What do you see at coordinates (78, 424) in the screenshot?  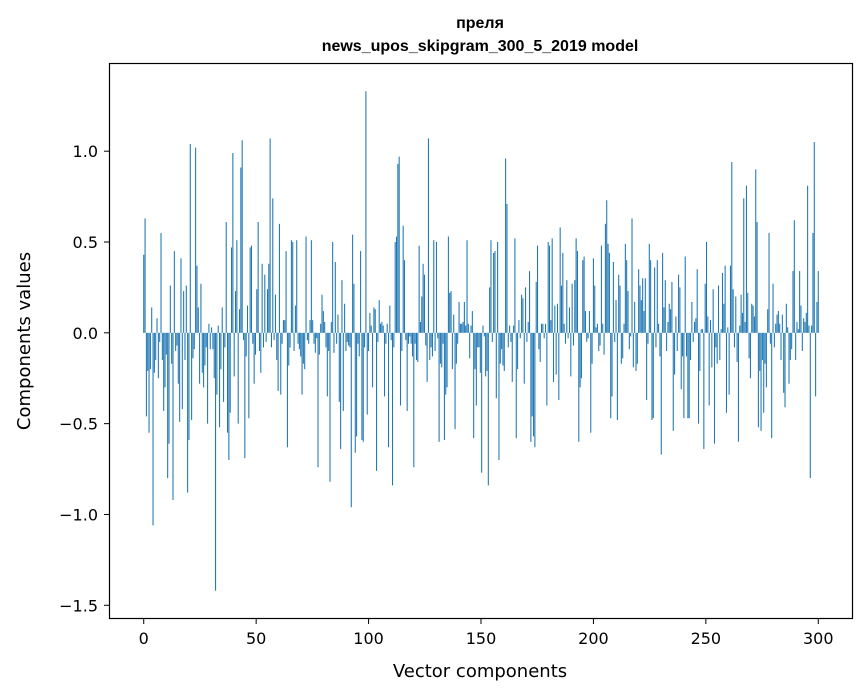 I see `y-tick-label: −0.5` at bounding box center [78, 424].